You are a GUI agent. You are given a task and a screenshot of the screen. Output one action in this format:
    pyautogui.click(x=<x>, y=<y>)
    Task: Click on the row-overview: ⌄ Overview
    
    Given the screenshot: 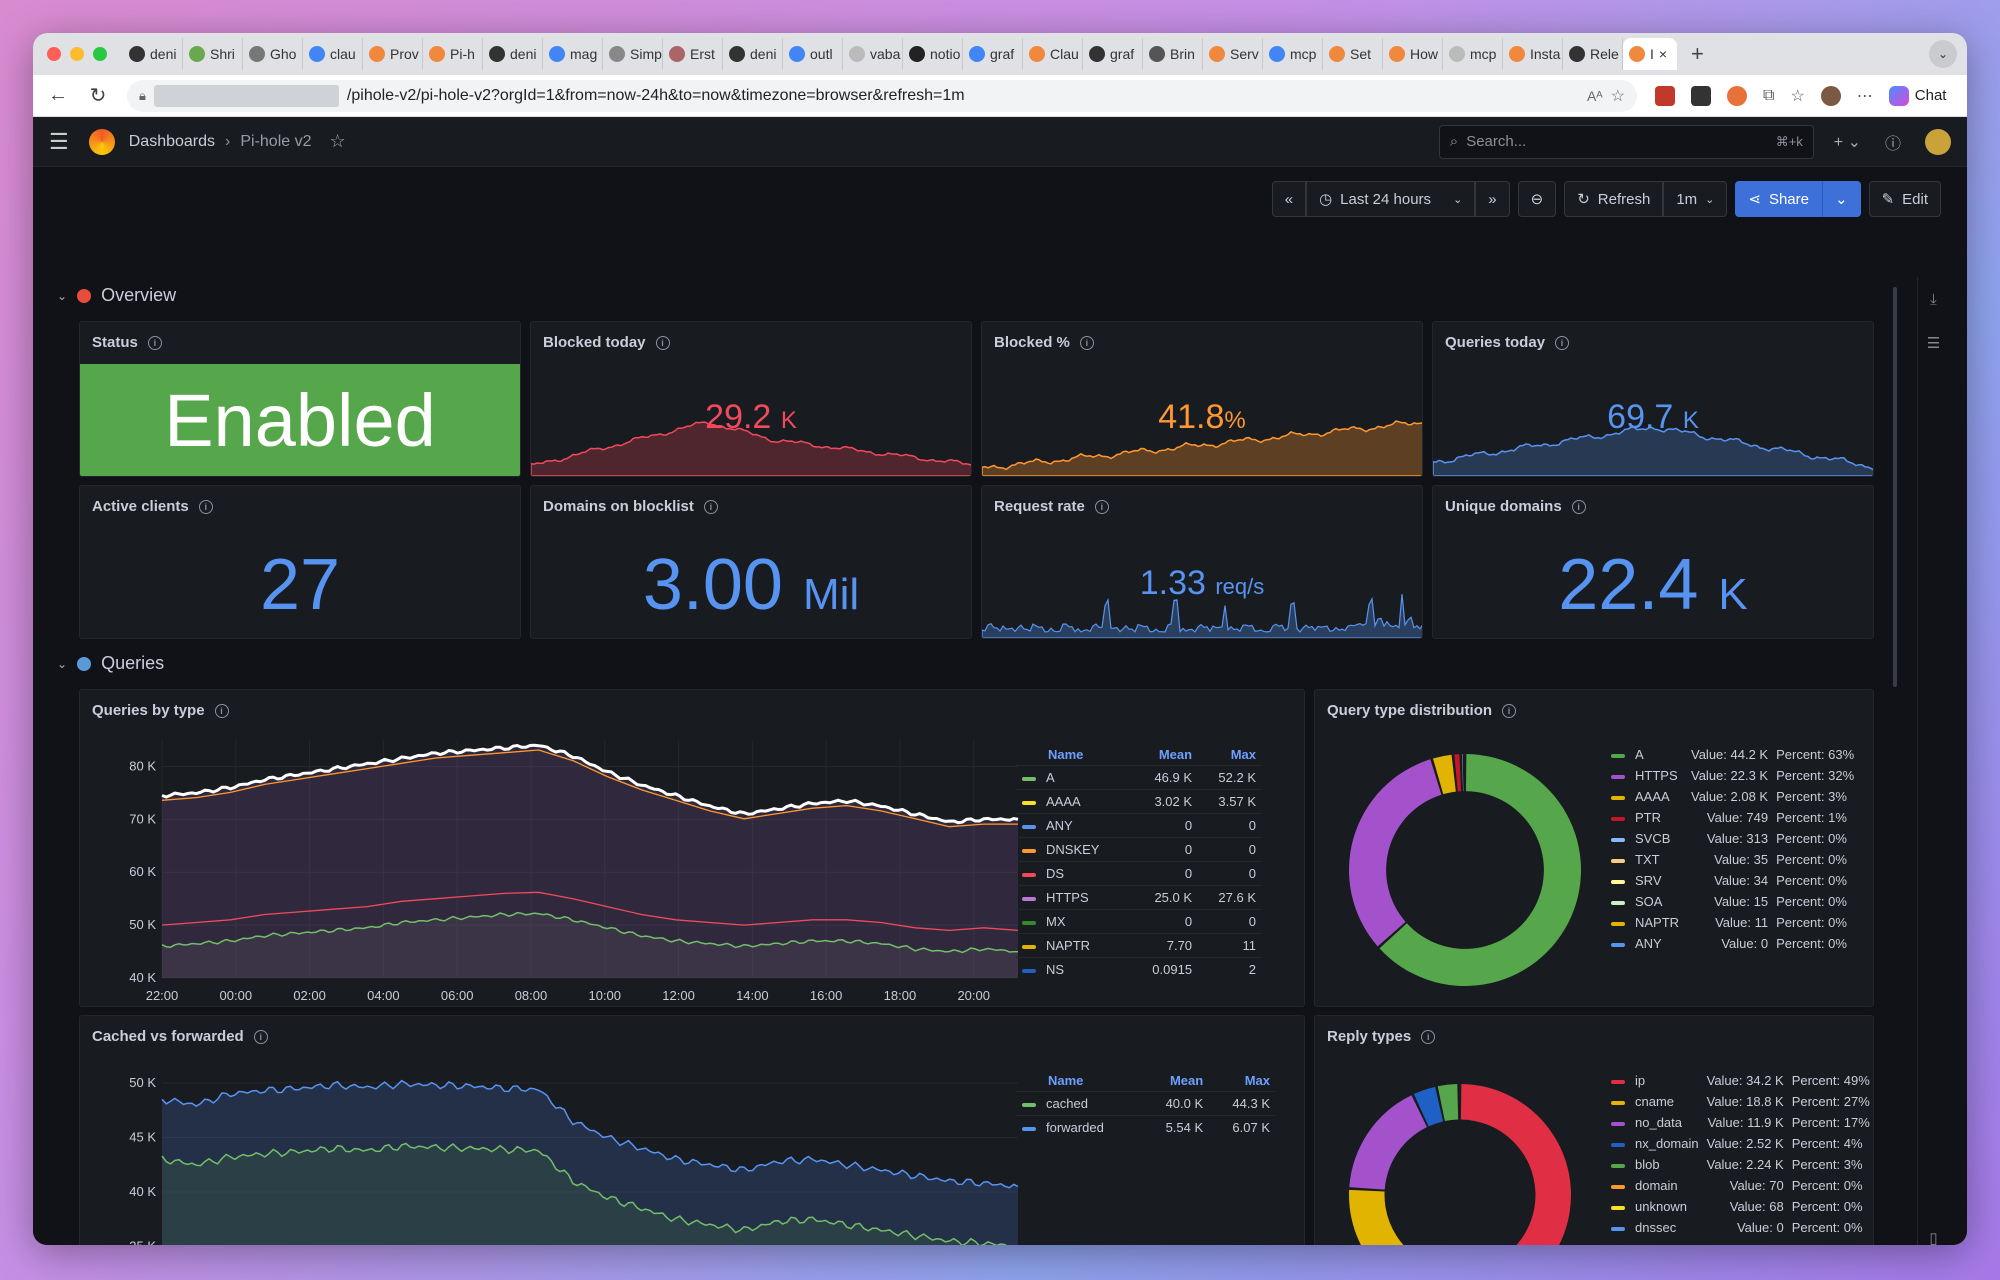 What is the action you would take?
    pyautogui.click(x=116, y=295)
    